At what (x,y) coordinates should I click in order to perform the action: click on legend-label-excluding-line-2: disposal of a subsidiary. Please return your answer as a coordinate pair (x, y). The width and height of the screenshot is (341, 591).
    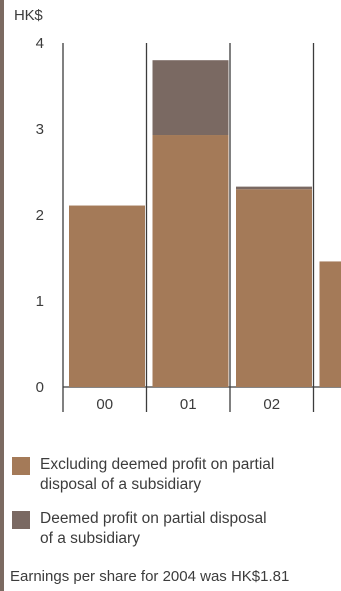
    Looking at the image, I should click on (121, 484).